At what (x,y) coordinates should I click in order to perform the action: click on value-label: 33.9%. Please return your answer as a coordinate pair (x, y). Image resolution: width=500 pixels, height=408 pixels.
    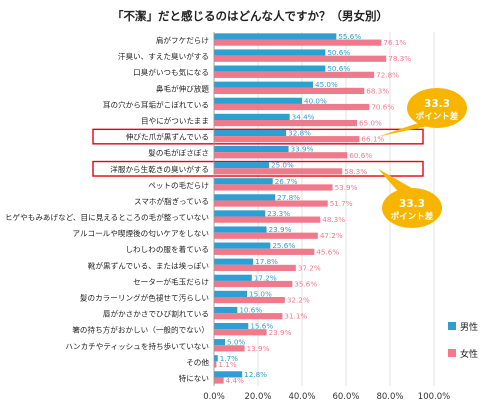
    Looking at the image, I should click on (302, 149).